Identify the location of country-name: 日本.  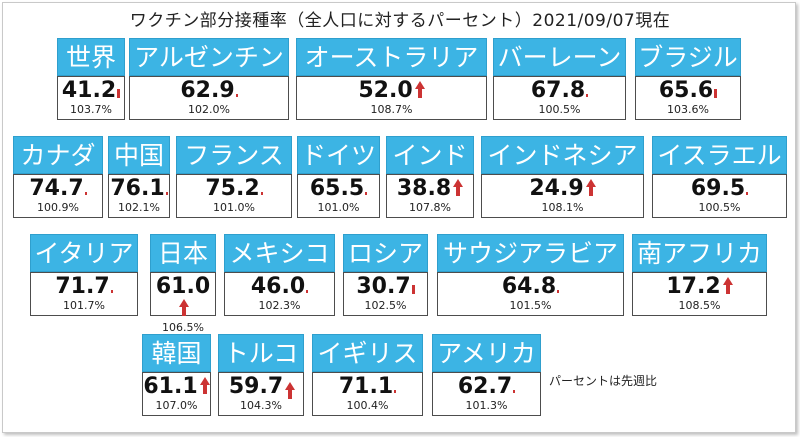
(183, 253).